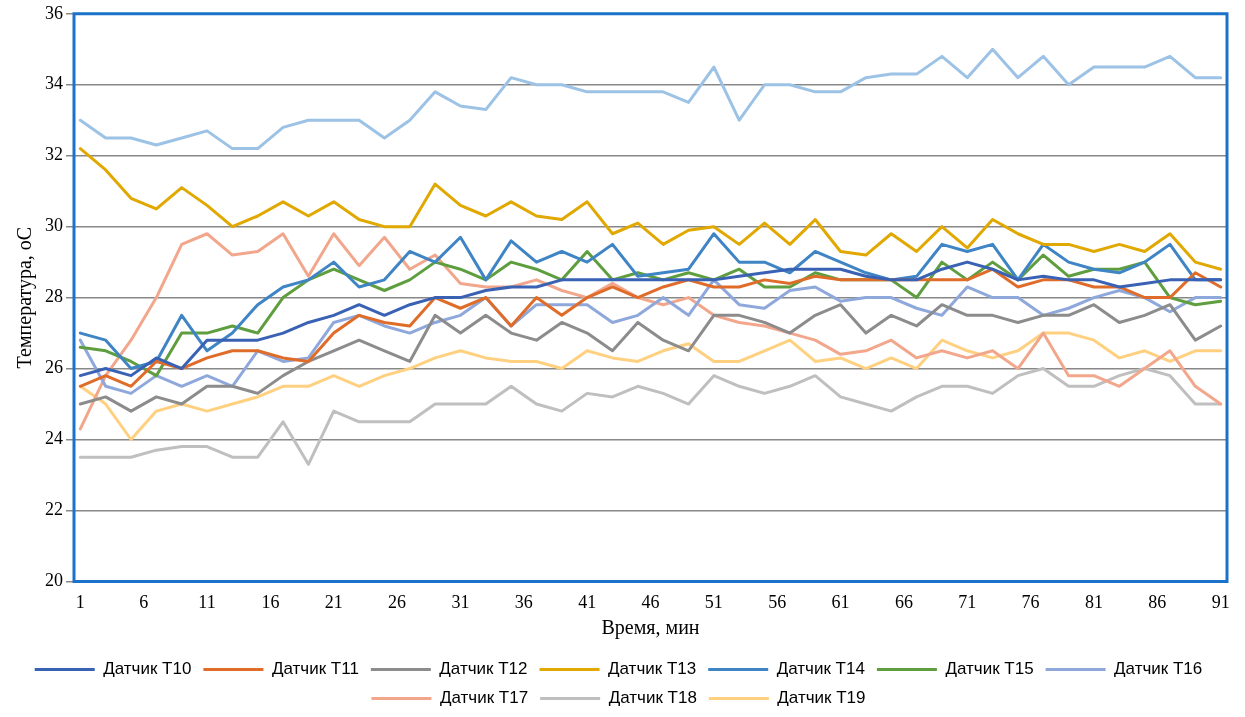 The image size is (1245, 717). Describe the element at coordinates (484, 698) in the screenshot. I see `legend-label: Датчик T17` at that location.